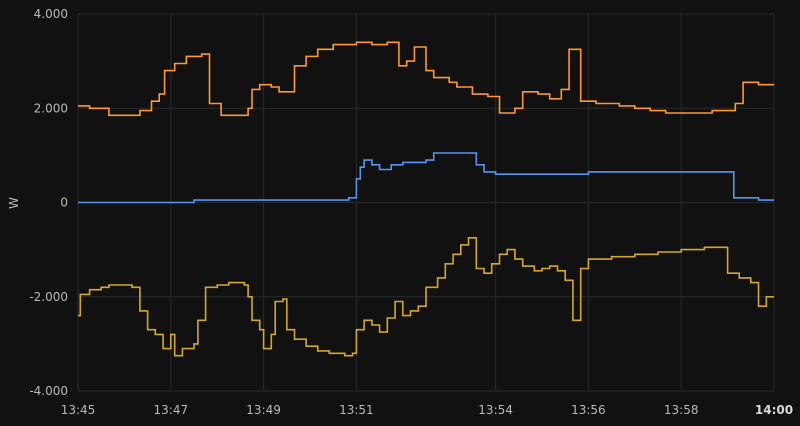 This screenshot has width=800, height=426. Describe the element at coordinates (78, 410) in the screenshot. I see `x-tick-label: 13:45` at that location.